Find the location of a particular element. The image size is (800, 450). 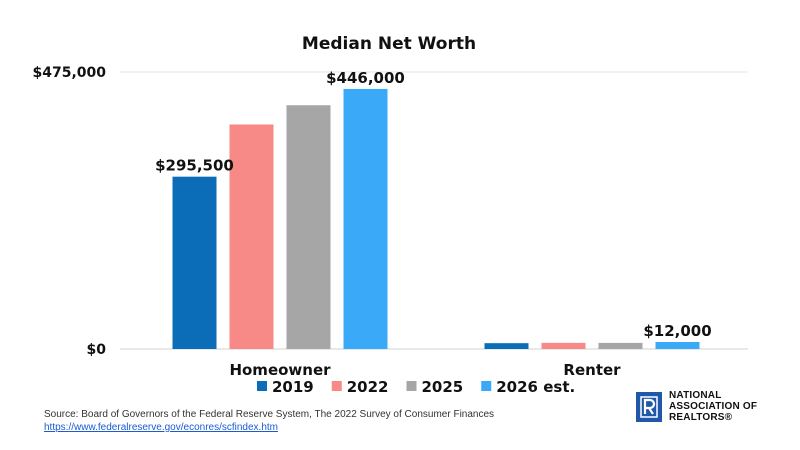

legend-item: 2022 is located at coordinates (360, 387).